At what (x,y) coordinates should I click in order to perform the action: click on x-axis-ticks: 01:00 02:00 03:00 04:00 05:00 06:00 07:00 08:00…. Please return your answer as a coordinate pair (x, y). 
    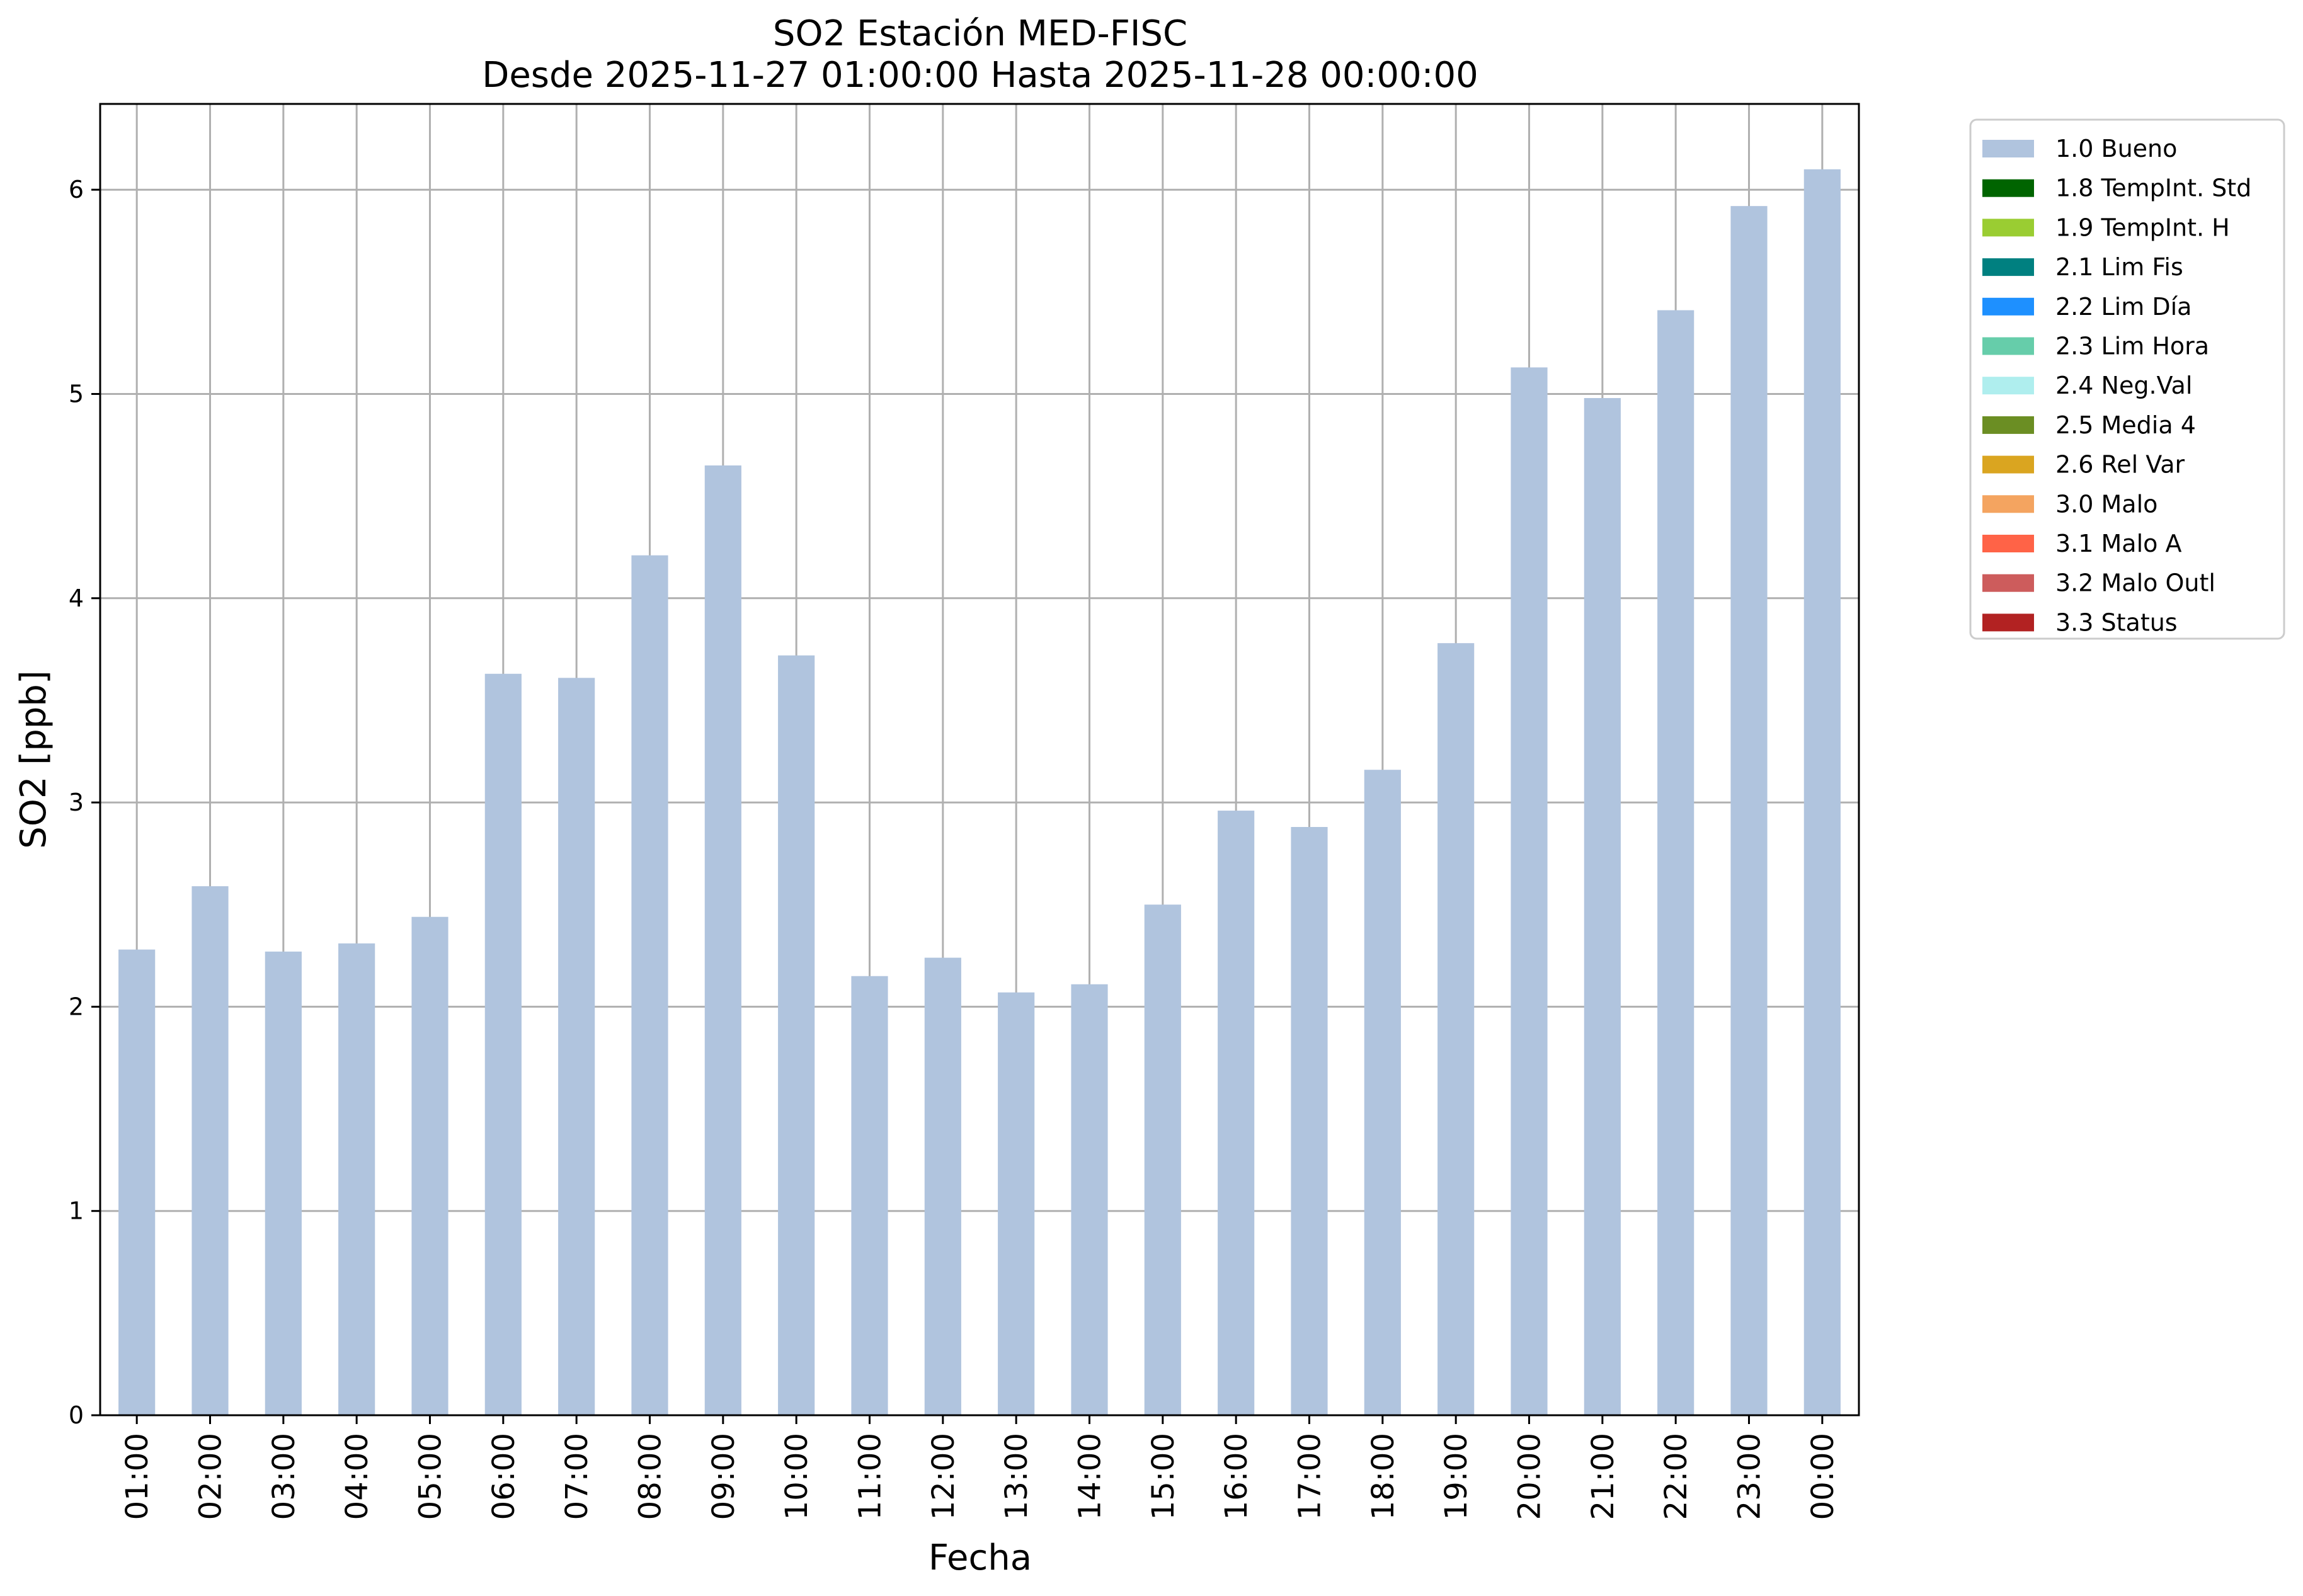
    Looking at the image, I should click on (981, 1467).